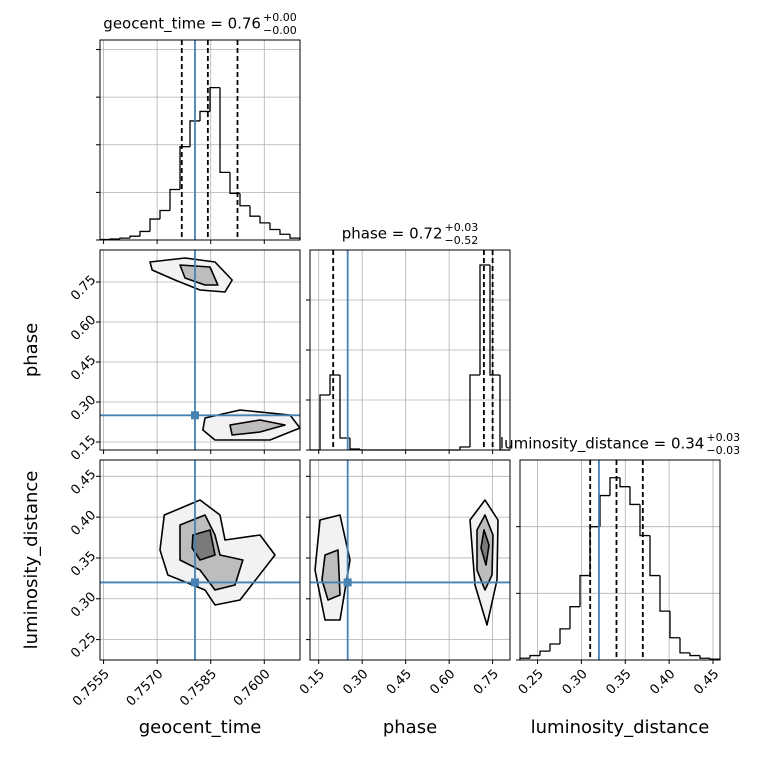  Describe the element at coordinates (280, 30) in the screenshot. I see `title-lower: −0.00` at that location.